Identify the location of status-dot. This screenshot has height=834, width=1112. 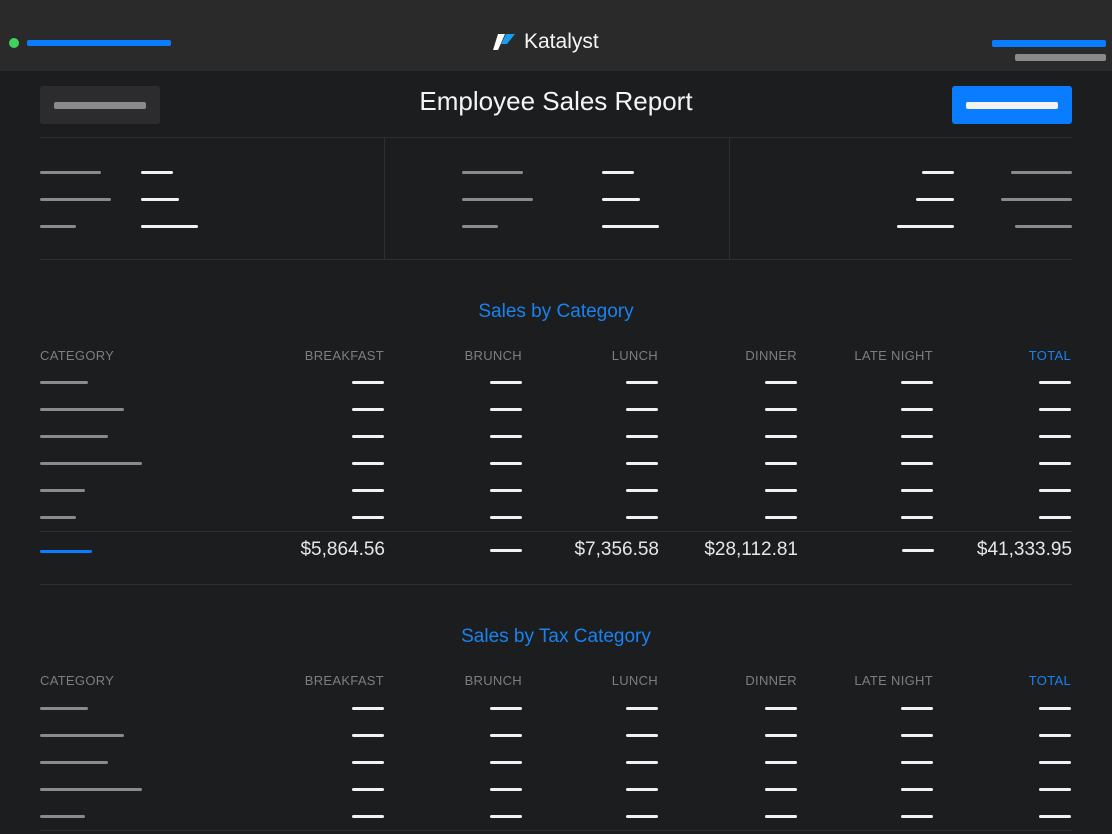
(14, 43).